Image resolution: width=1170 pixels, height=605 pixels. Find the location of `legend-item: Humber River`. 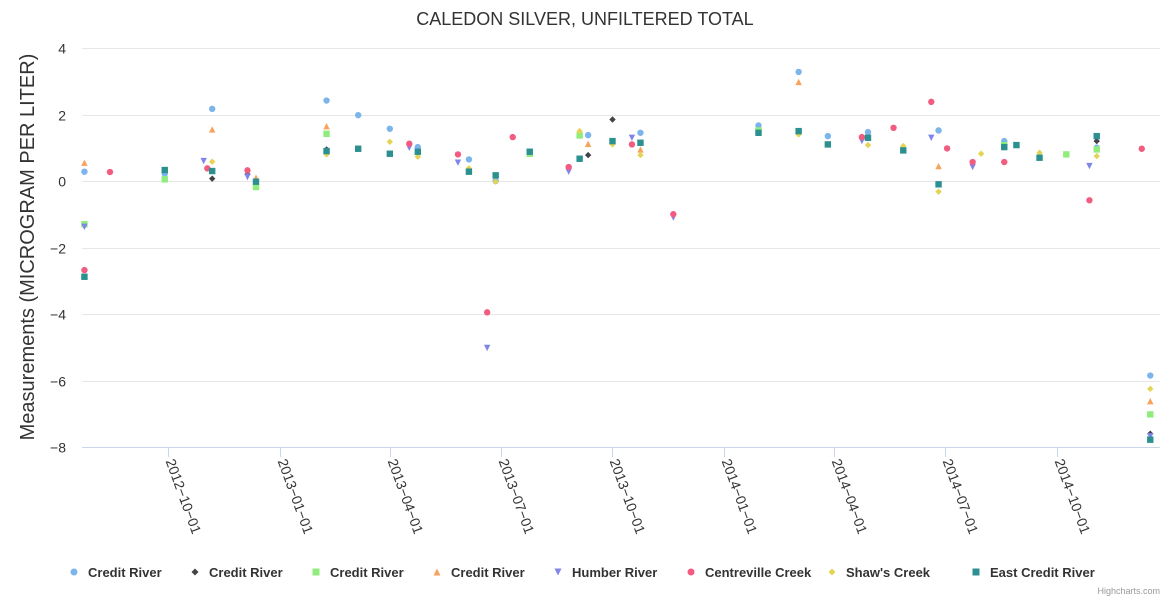

legend-item: Humber River is located at coordinates (606, 572).